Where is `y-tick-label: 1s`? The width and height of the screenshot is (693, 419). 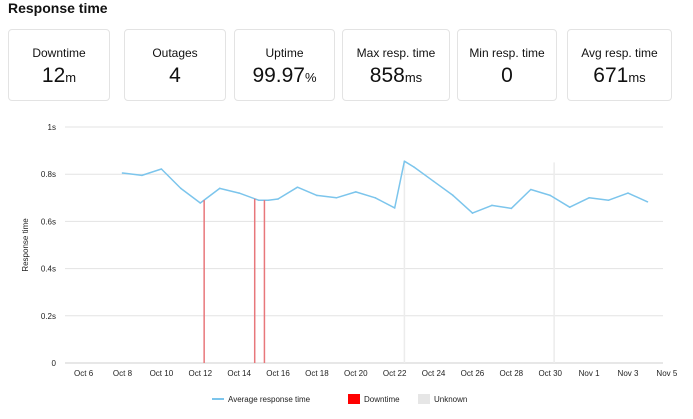 y-tick-label: 1s is located at coordinates (52, 127).